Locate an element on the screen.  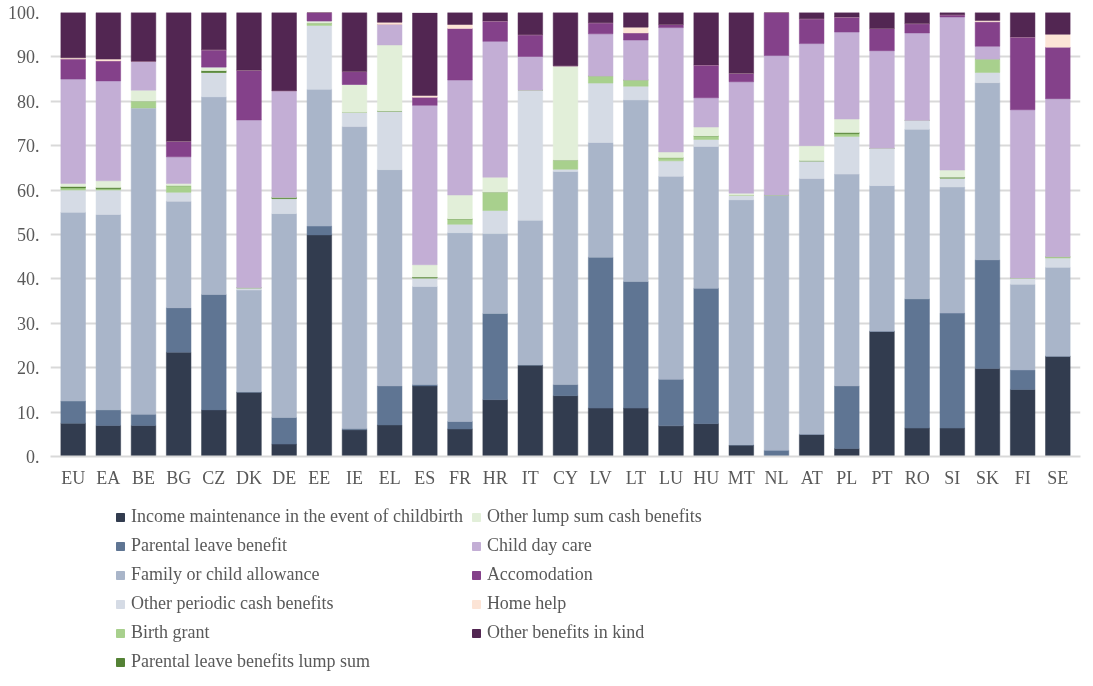
y-tick-label: 50. is located at coordinates (28, 235).